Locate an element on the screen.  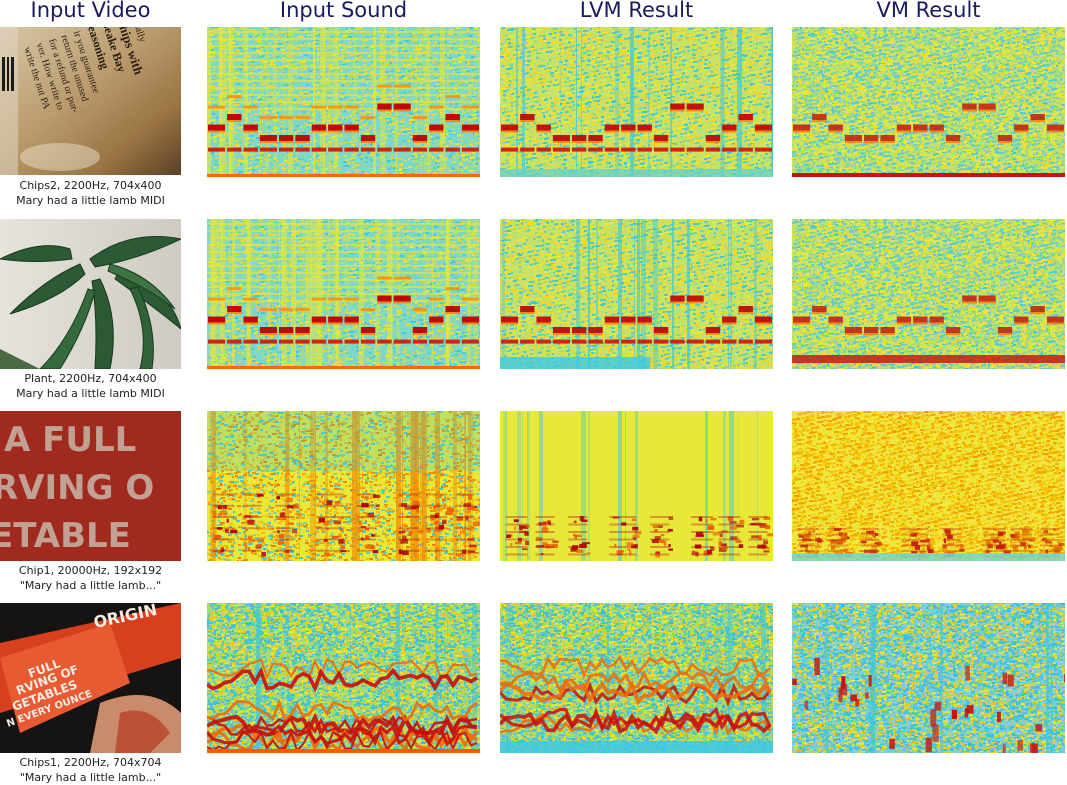
spectrogram-vm-result-row4 is located at coordinates (928, 678).